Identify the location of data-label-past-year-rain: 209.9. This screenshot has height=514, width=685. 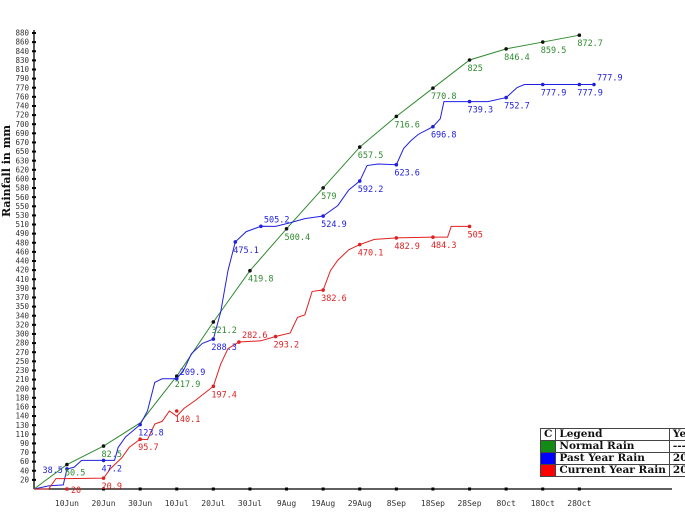
(193, 373).